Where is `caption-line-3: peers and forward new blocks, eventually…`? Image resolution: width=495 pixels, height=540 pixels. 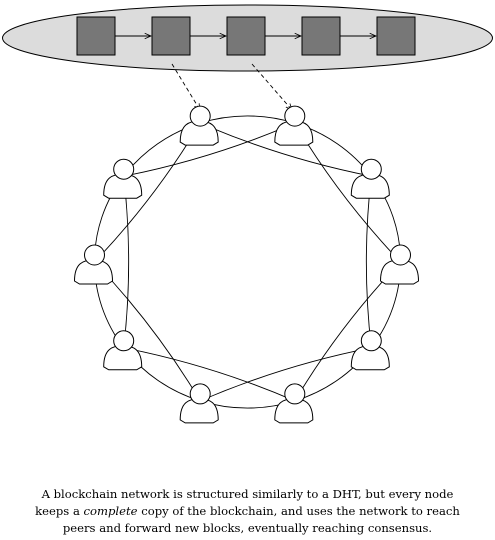
caption-line-3: peers and forward new blocks, eventually… is located at coordinates (247, 528).